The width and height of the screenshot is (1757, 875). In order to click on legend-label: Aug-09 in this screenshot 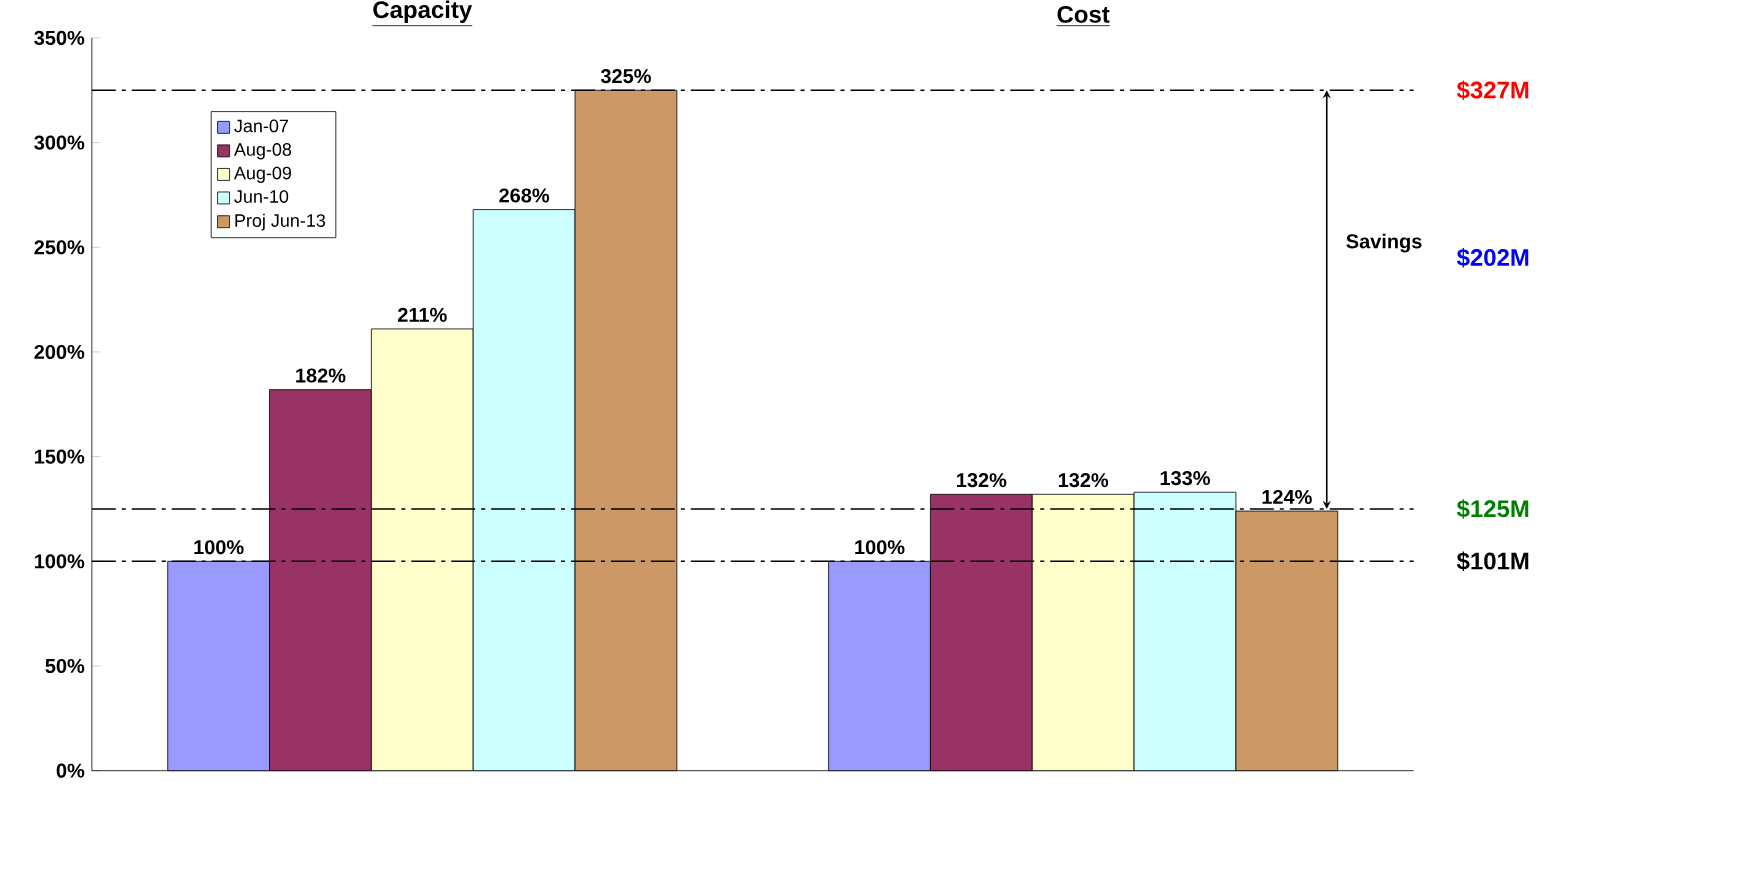, I will do `click(262, 175)`.